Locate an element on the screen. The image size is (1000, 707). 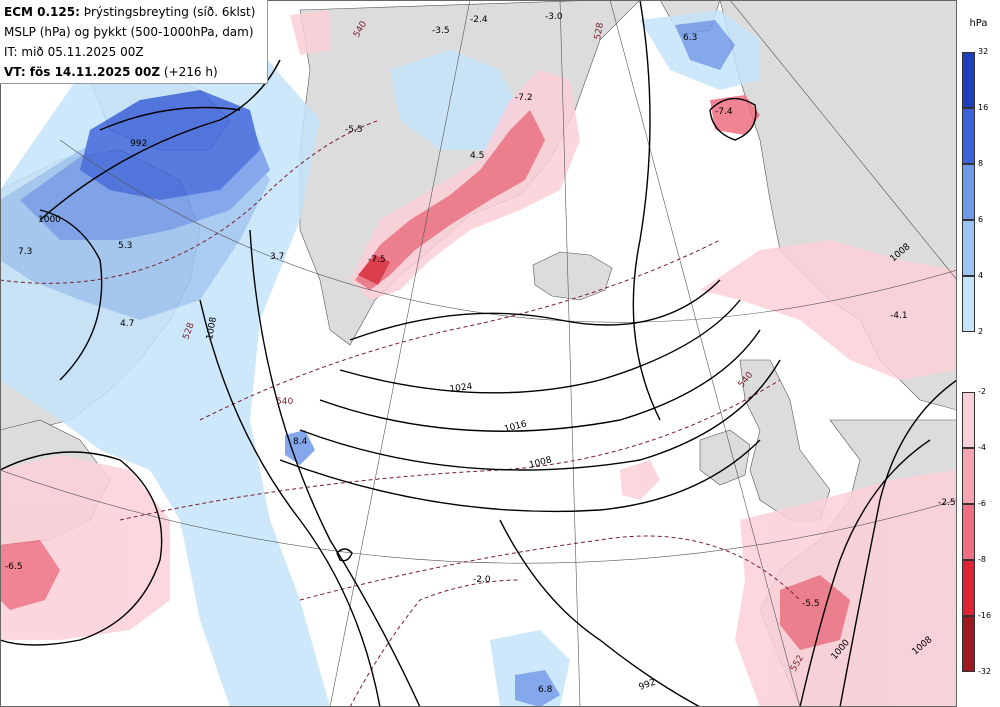
change-label: 4.7 is located at coordinates (127, 324).